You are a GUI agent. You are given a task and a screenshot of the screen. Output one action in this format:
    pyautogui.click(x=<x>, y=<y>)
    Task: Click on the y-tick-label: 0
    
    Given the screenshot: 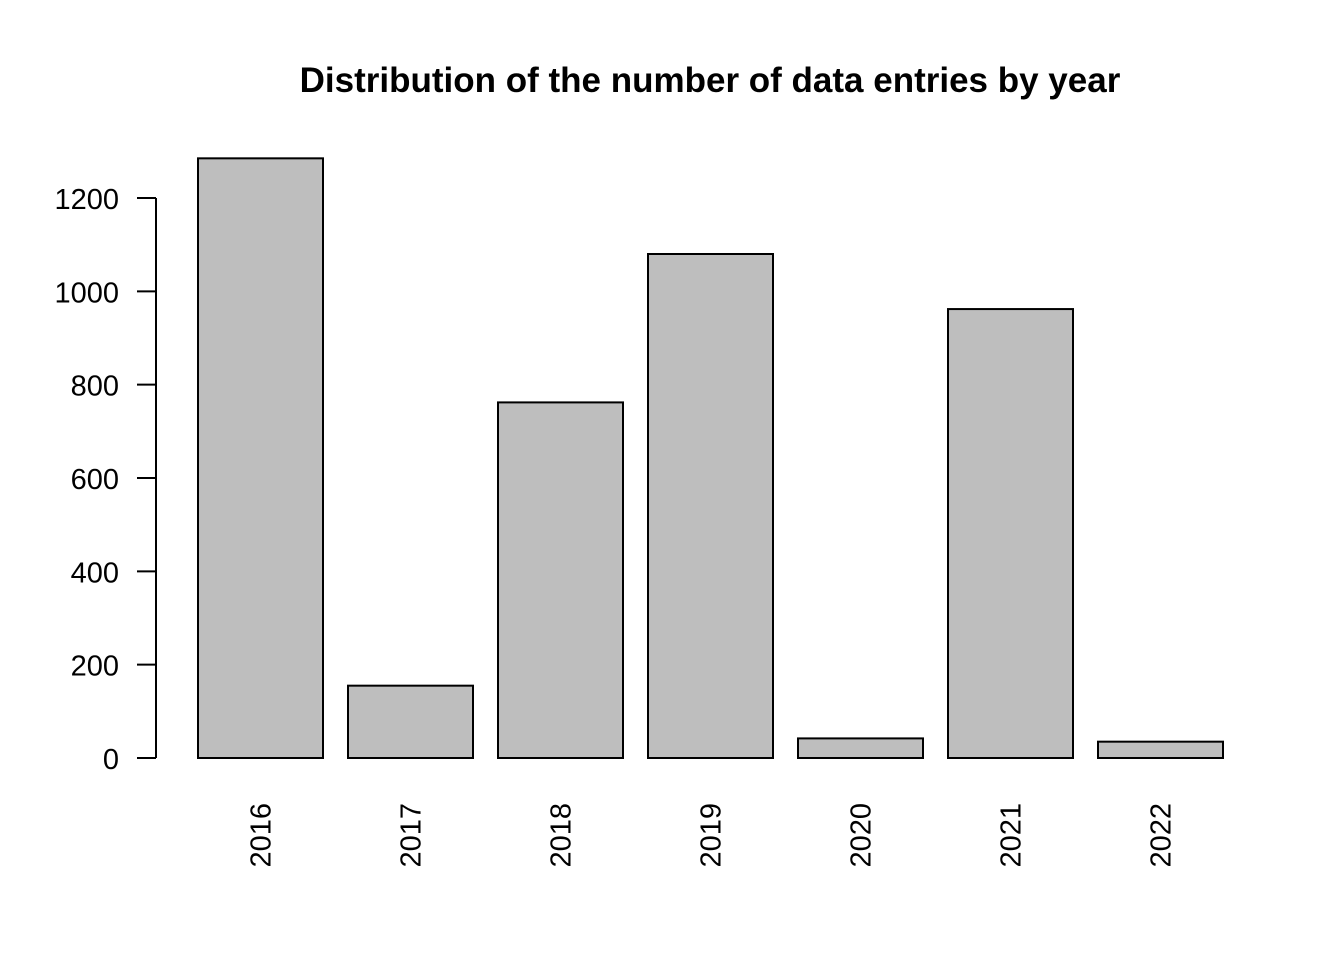 What is the action you would take?
    pyautogui.click(x=111, y=760)
    